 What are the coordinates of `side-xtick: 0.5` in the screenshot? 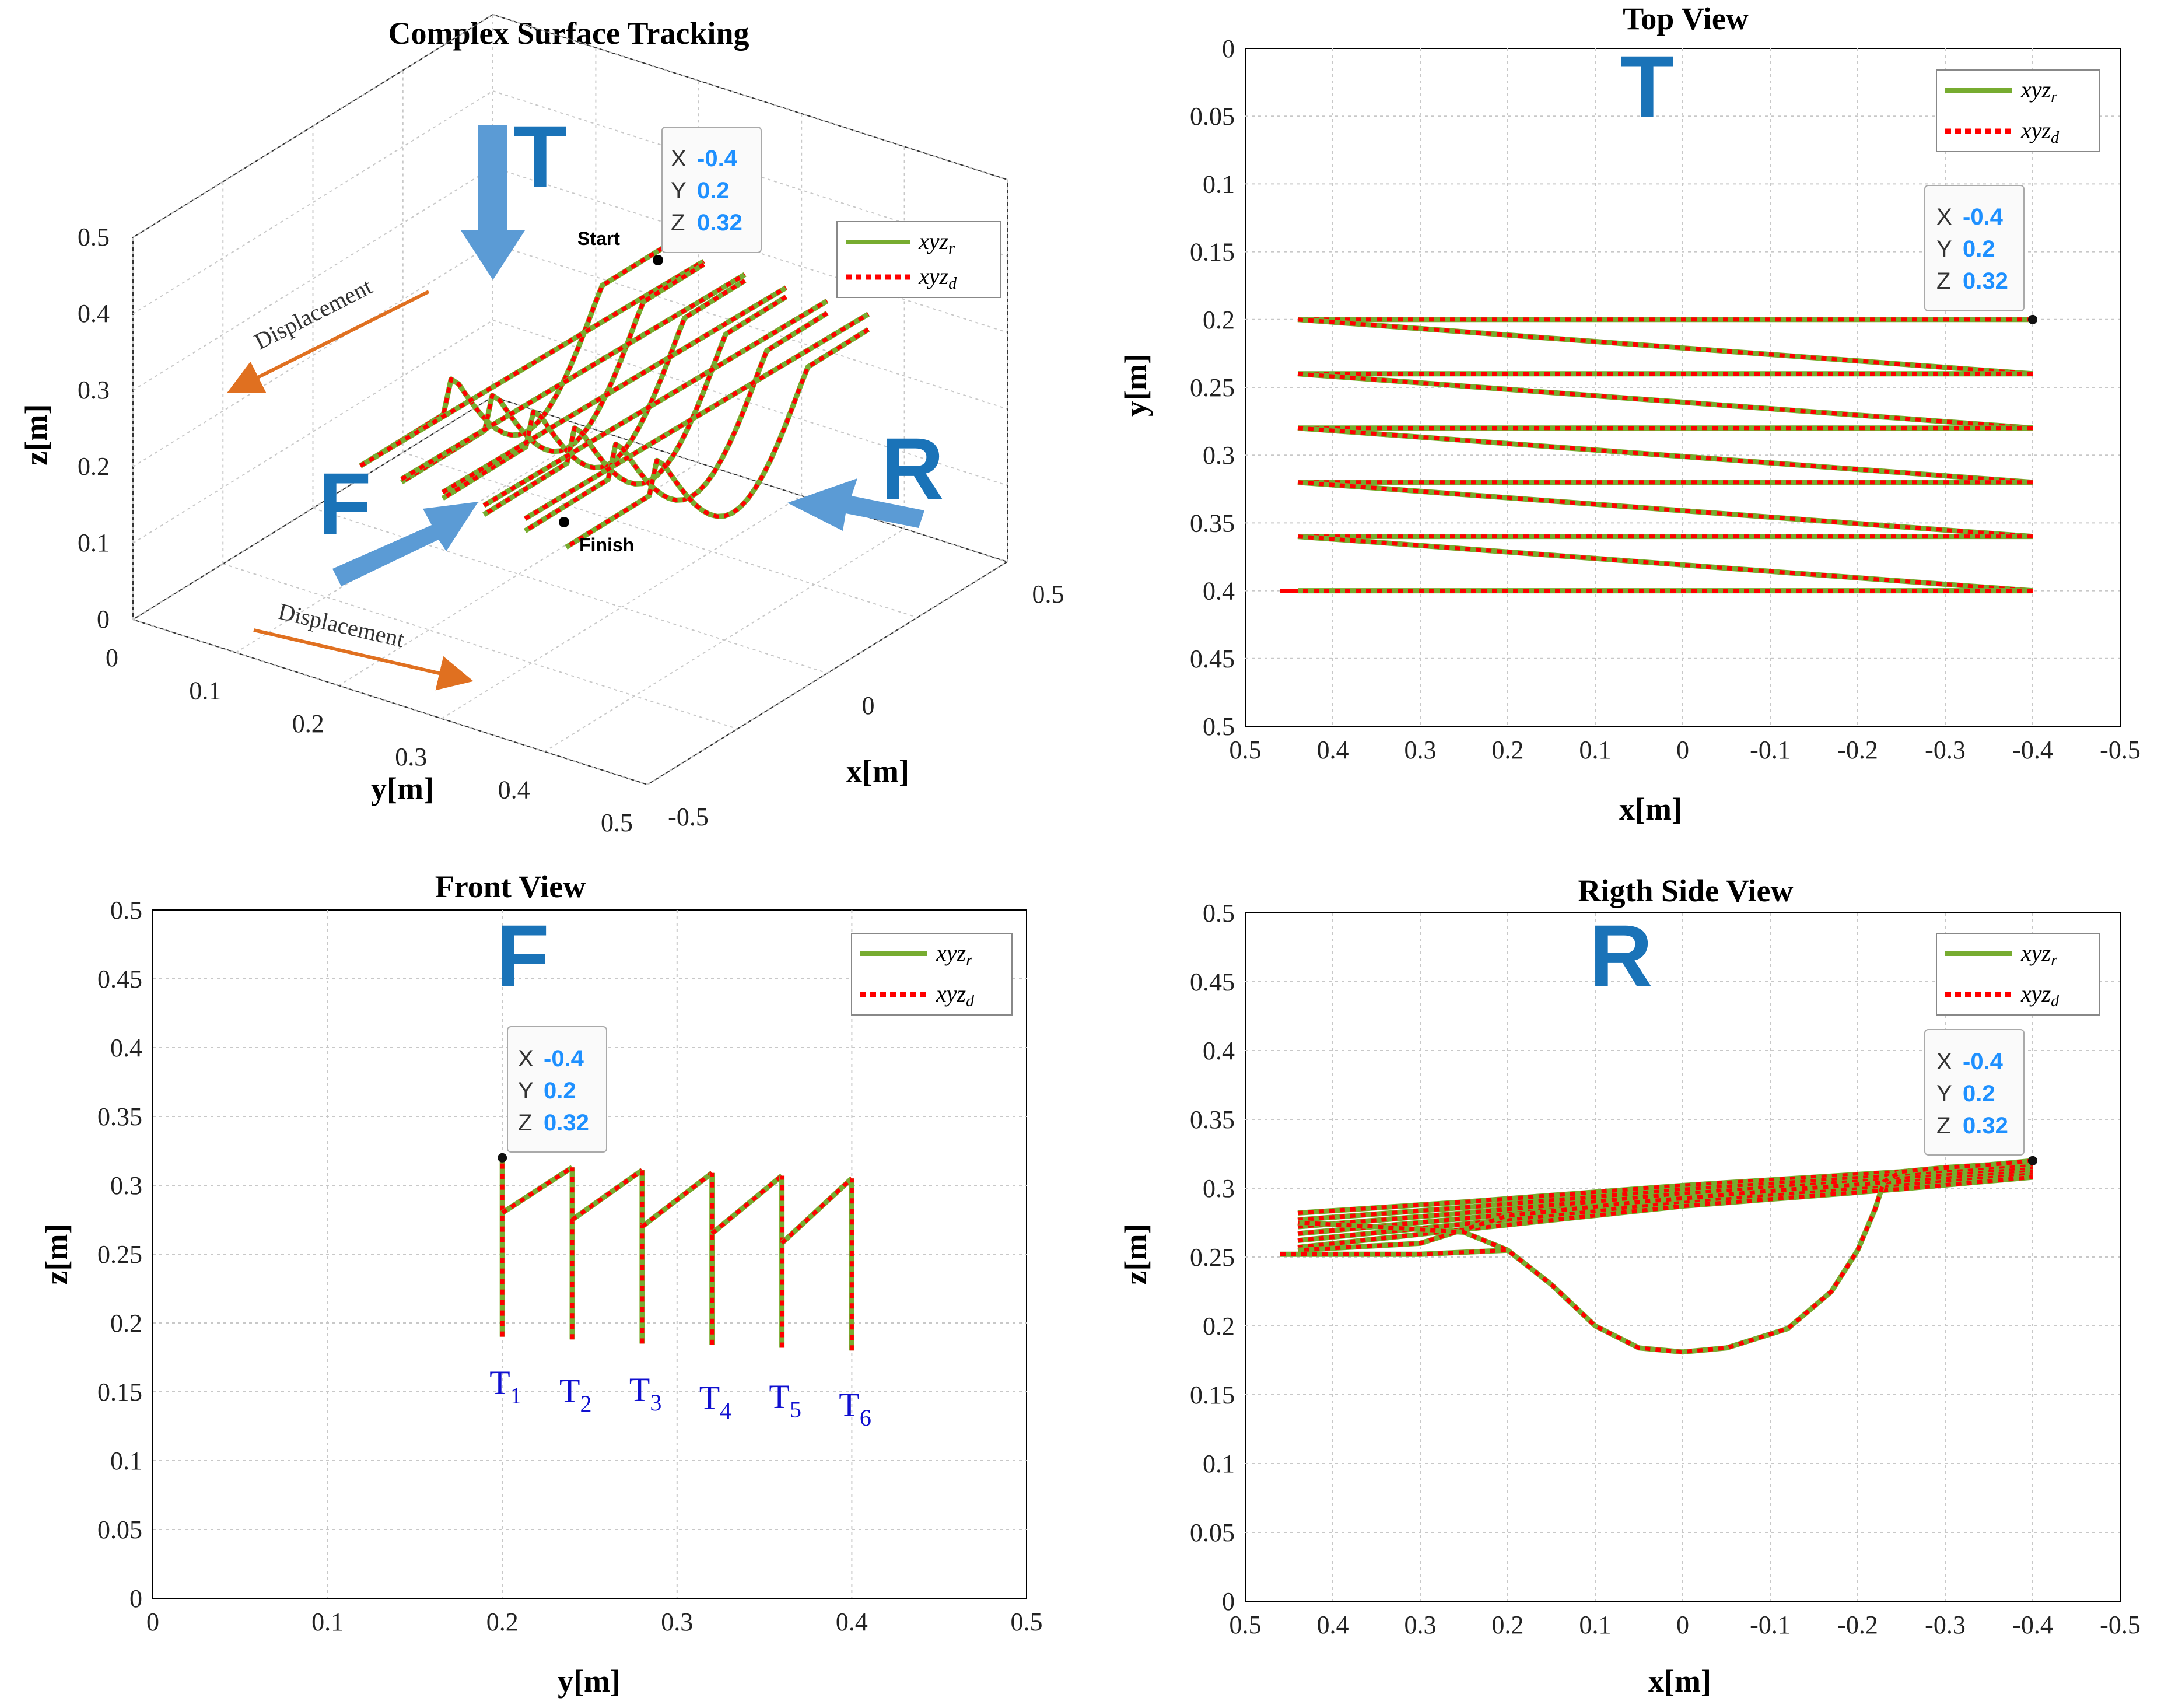 It's located at (1246, 1625).